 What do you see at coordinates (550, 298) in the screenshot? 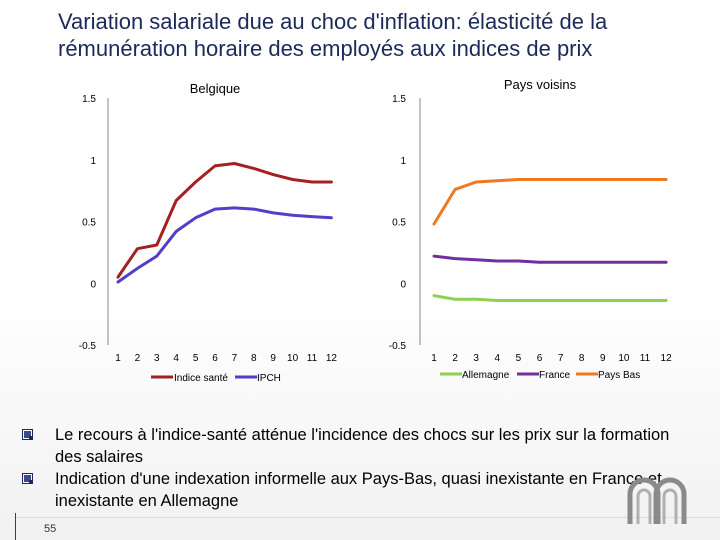
I see `series-line-allemagne` at bounding box center [550, 298].